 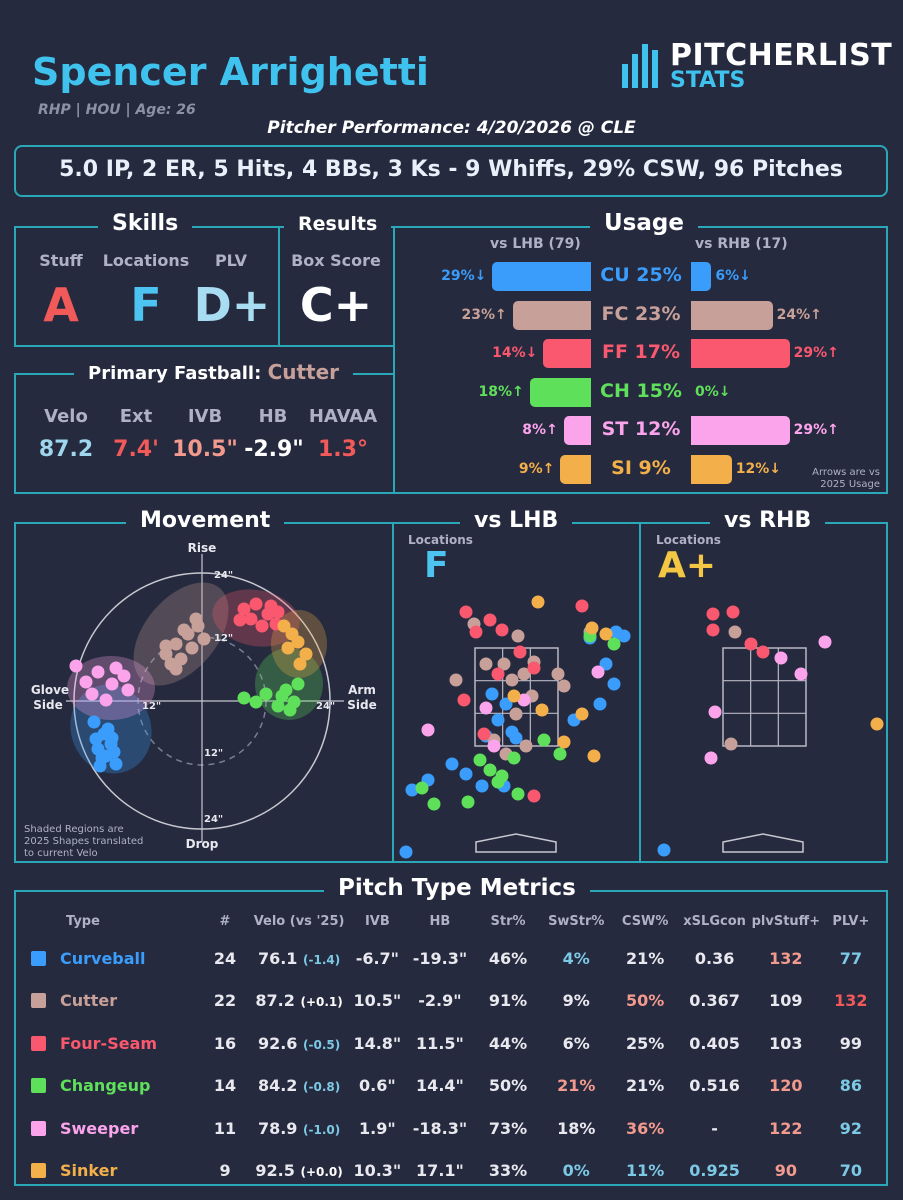 What do you see at coordinates (322, 1044) in the screenshot?
I see `velo-diff: (-0.5)` at bounding box center [322, 1044].